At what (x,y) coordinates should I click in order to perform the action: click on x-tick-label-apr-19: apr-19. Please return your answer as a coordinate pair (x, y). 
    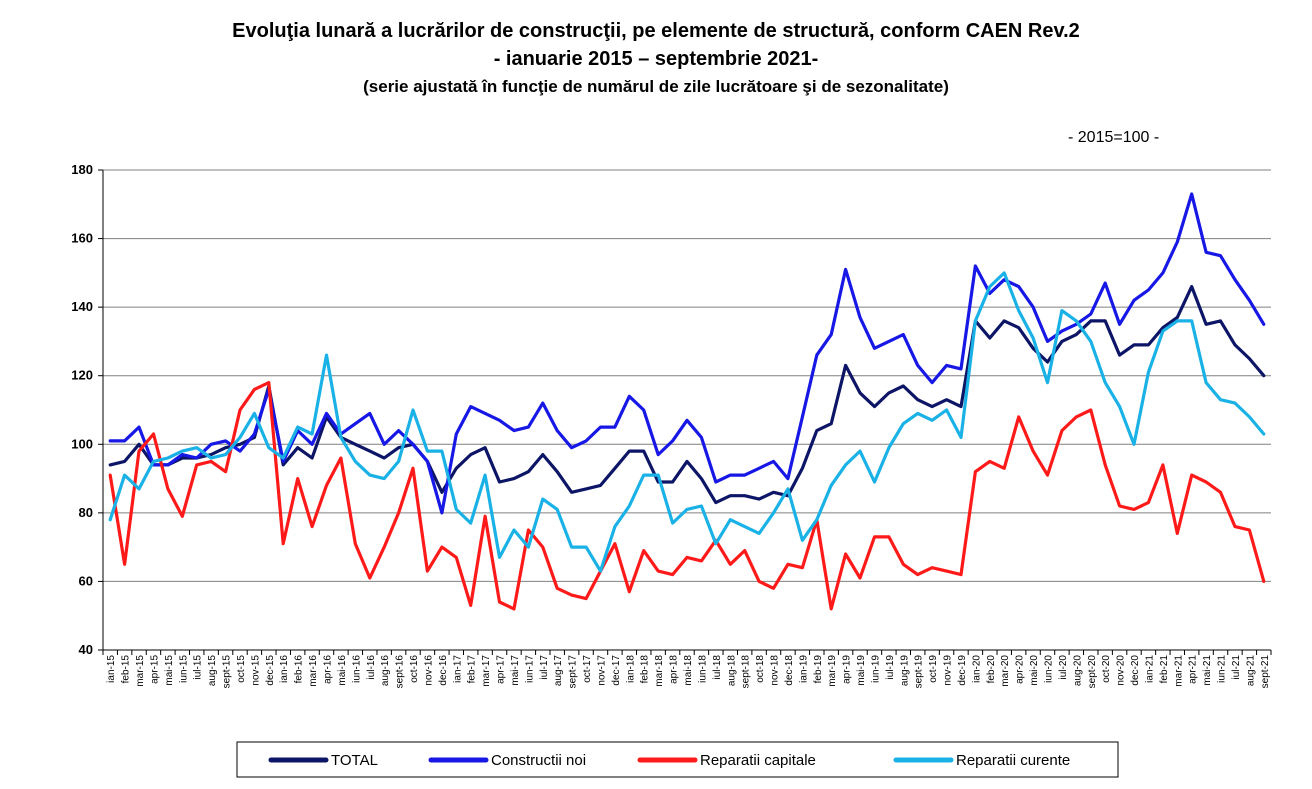
    Looking at the image, I should click on (847, 669).